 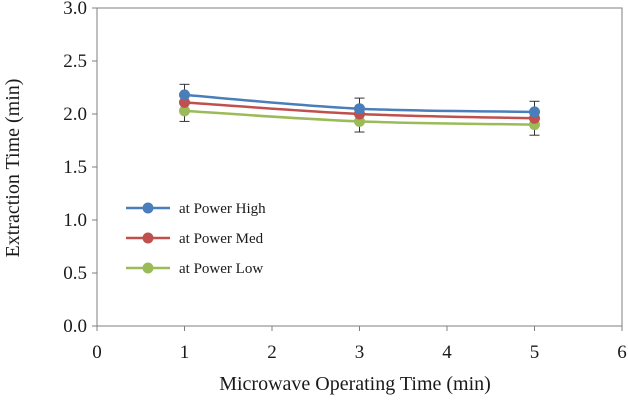 I want to click on legend-label: at Power Low, so click(x=221, y=269).